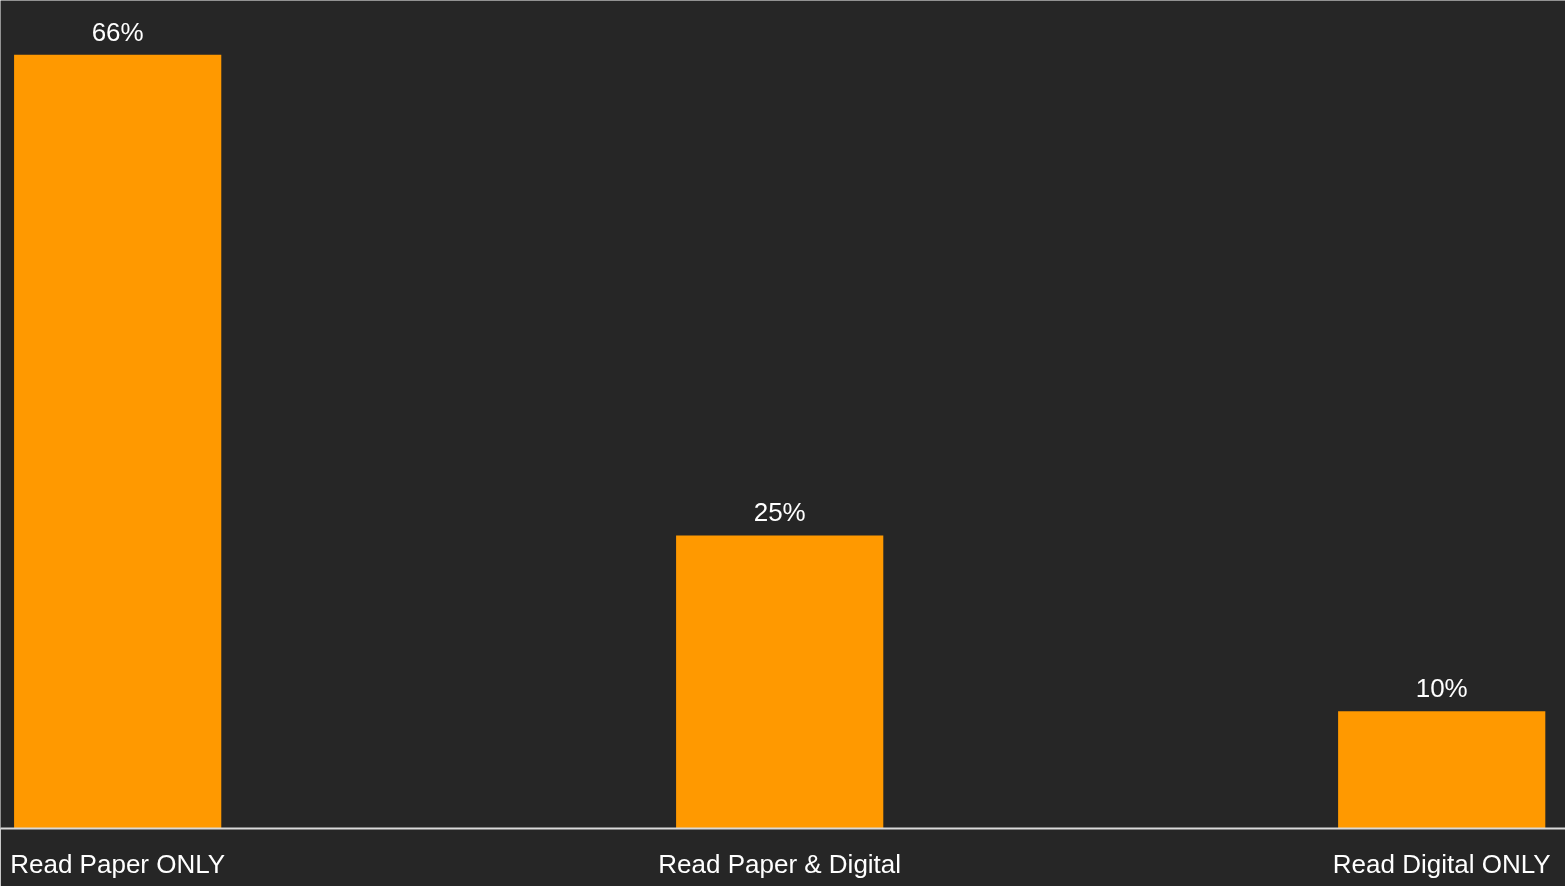  Describe the element at coordinates (1441, 863) in the screenshot. I see `x-tick-label: Read Digital ONLY` at that location.